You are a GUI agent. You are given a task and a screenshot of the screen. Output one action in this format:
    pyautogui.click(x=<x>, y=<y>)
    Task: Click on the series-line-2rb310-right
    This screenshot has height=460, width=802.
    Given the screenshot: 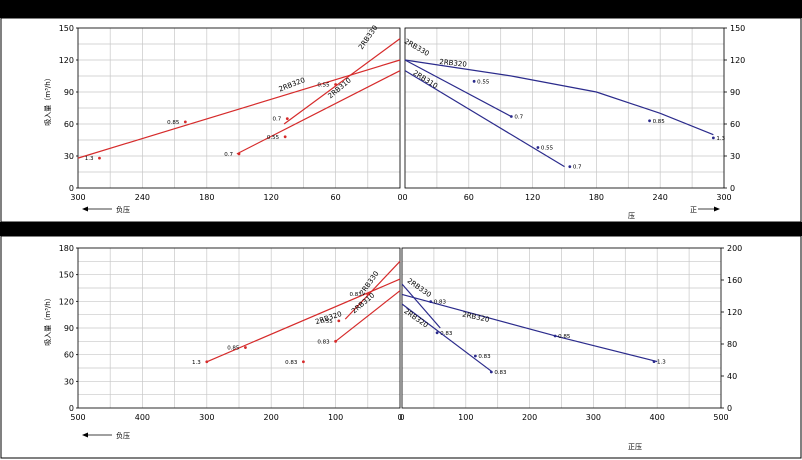 What is the action you would take?
    pyautogui.click(x=484, y=119)
    